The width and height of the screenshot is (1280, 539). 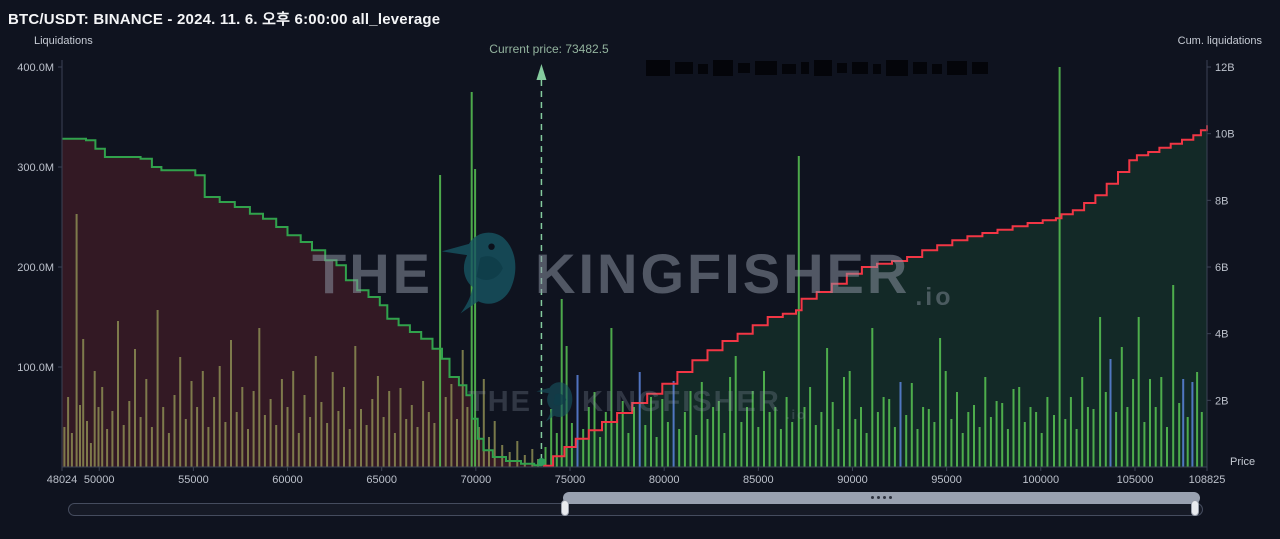 What do you see at coordinates (1221, 268) in the screenshot?
I see `svg-text: 6B` at bounding box center [1221, 268].